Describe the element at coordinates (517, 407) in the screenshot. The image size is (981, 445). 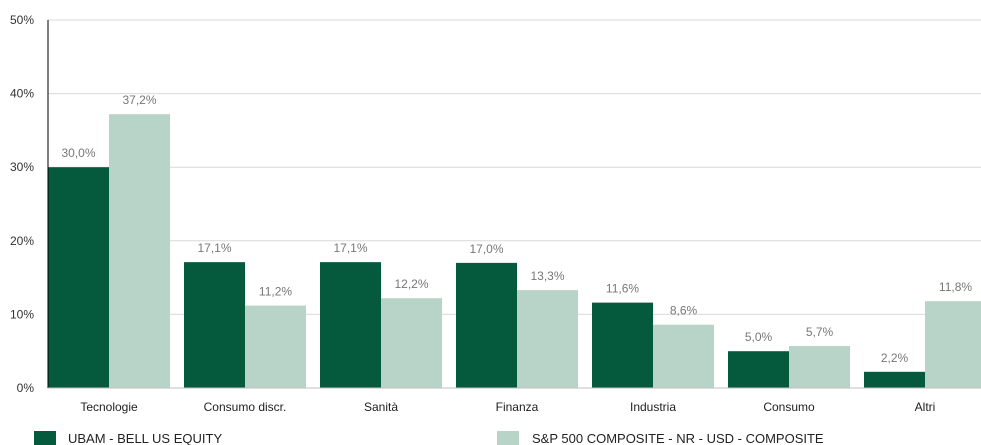
I see `x-category-label: Finanza` at that location.